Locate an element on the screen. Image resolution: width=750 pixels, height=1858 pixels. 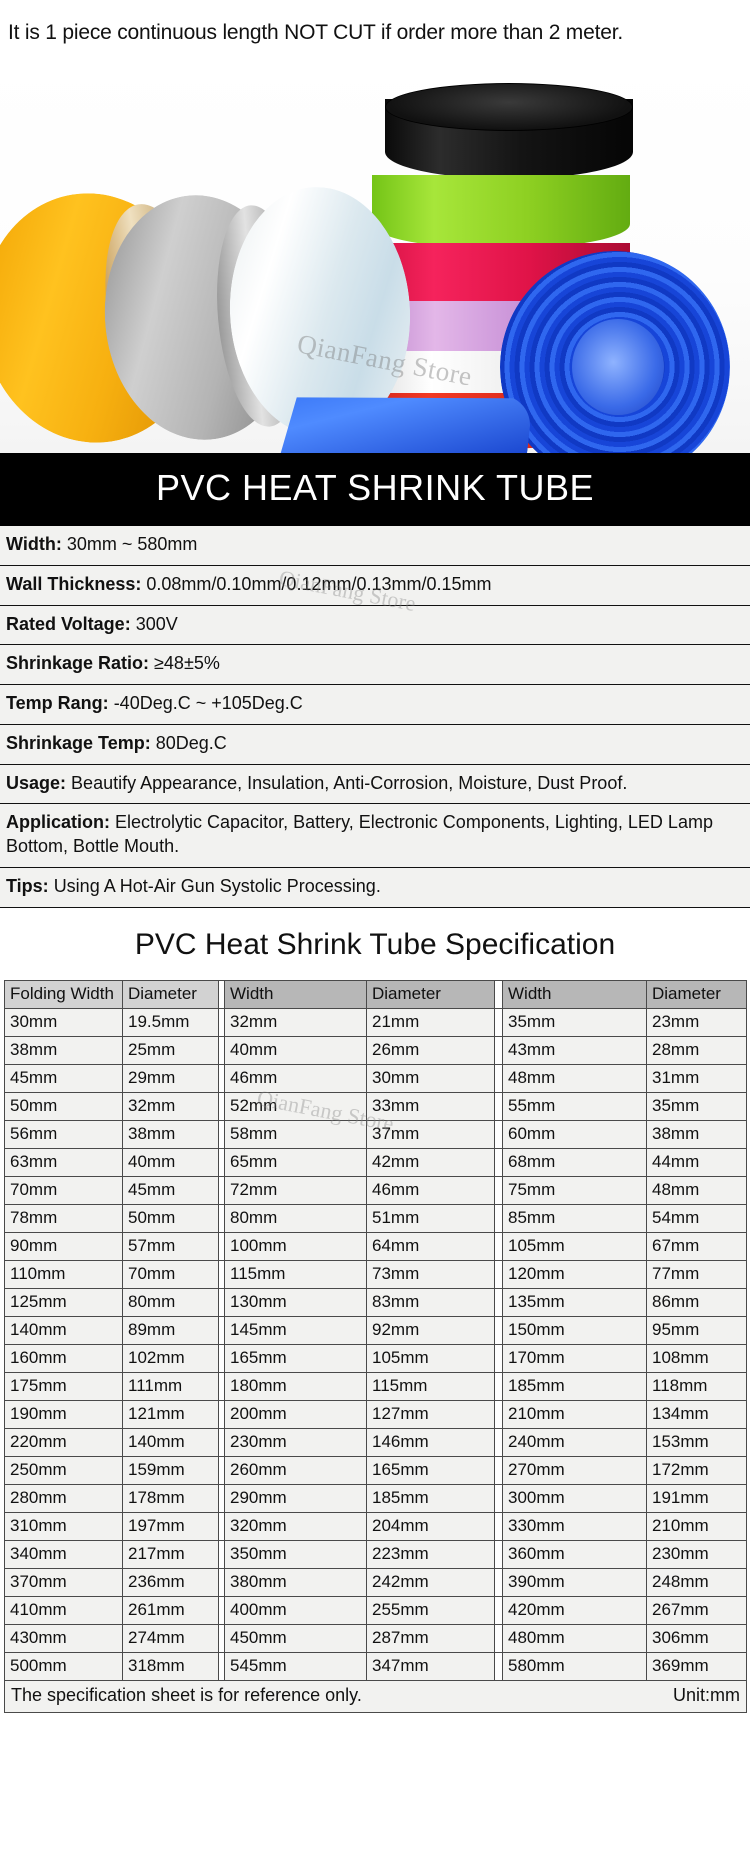
col-header: Width is located at coordinates (574, 994).